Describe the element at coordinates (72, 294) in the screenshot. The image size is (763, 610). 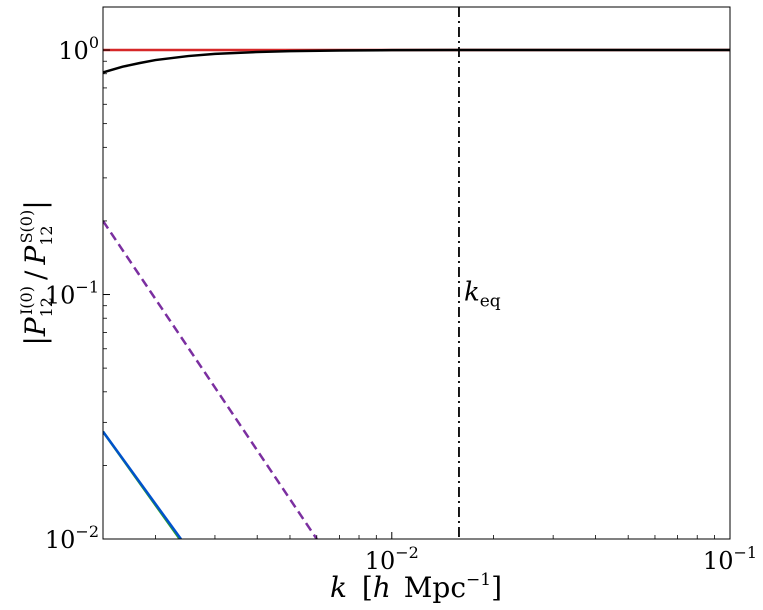
I see `y-tick-label: 10⁻¹` at that location.